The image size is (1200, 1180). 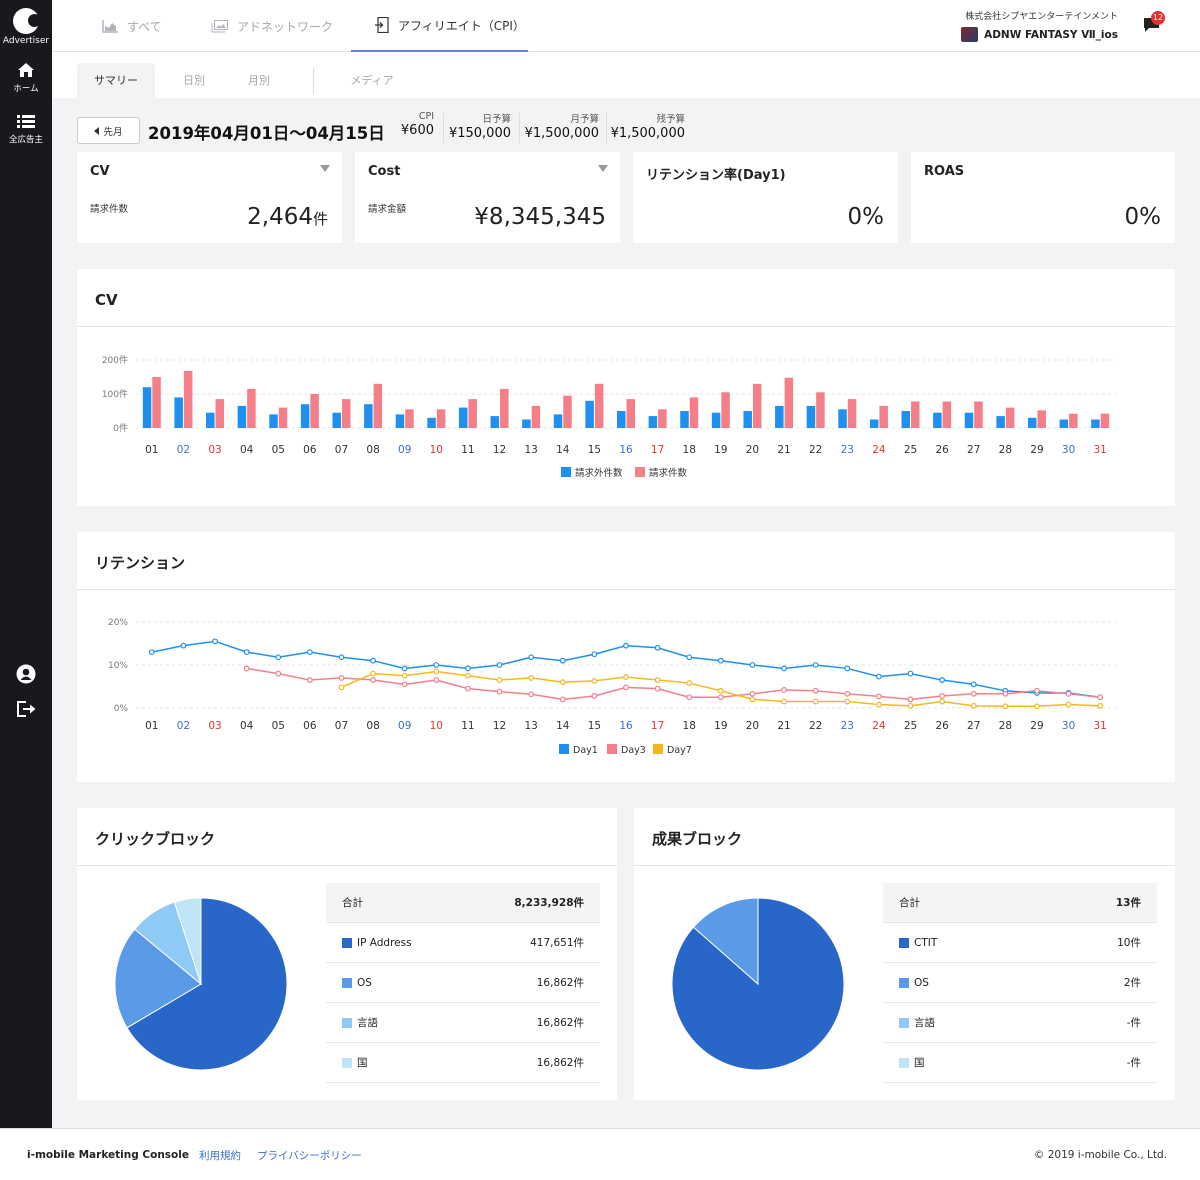 What do you see at coordinates (309, 1156) in the screenshot?
I see `privacy-policy-link: プライバシーポリシー` at bounding box center [309, 1156].